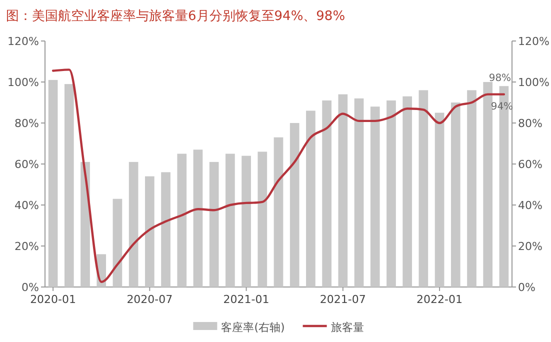 The image size is (551, 342). Describe the element at coordinates (176, 16) in the screenshot. I see `chart-title: 图：美国航空业客座率与旅客量6月分别恢复至94%、98%` at that location.